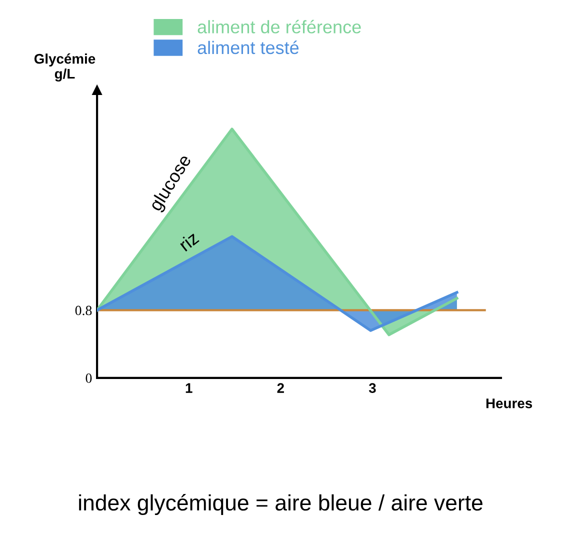  Describe the element at coordinates (279, 27) in the screenshot. I see `legend-label: aliment de référence` at that location.